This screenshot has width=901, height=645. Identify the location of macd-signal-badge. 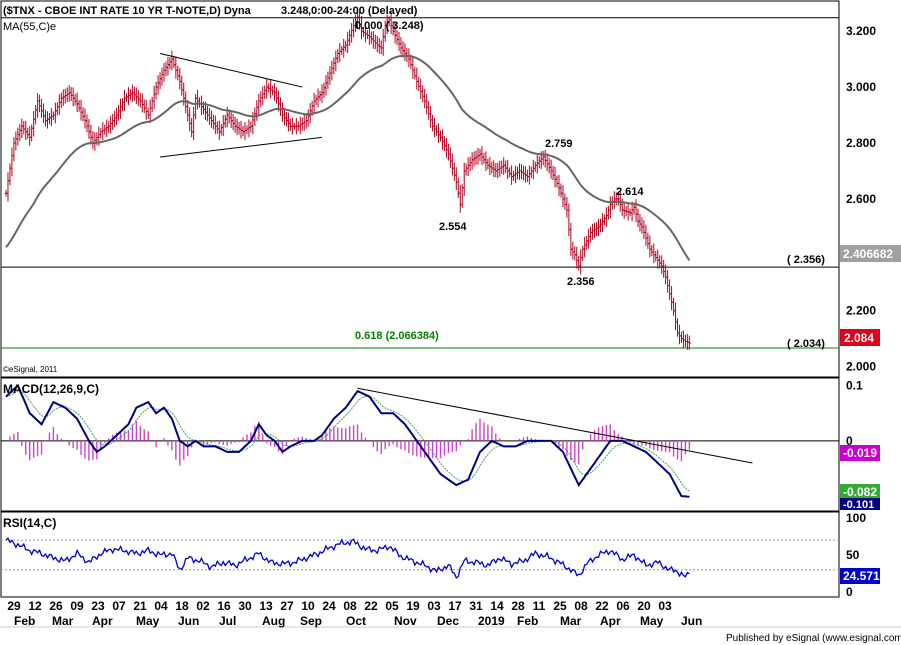
(860, 492).